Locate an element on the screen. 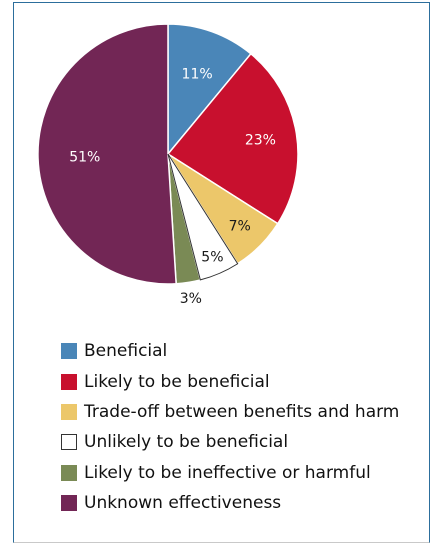 This screenshot has height=548, width=434. legend-label: Likely to be ineffective or harmful is located at coordinates (227, 472).